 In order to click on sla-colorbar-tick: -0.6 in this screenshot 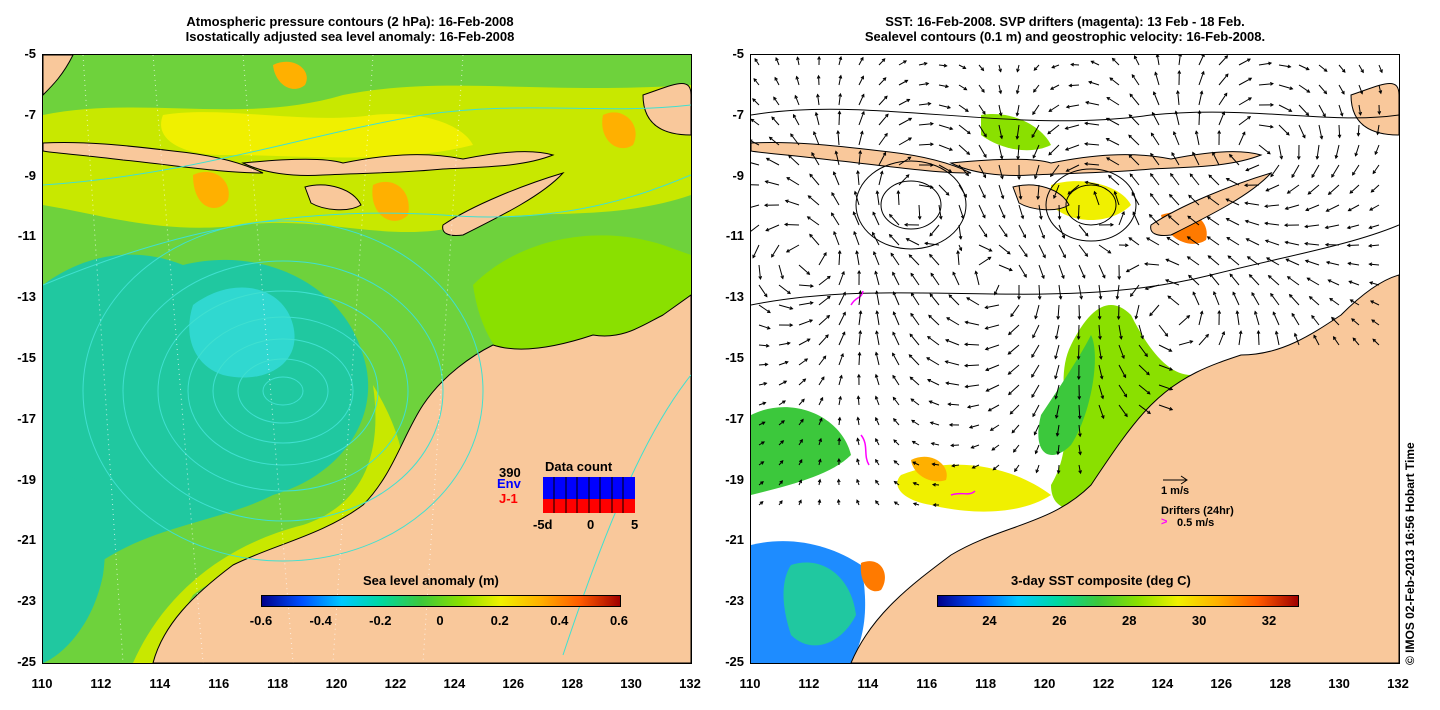, I will do `click(261, 620)`.